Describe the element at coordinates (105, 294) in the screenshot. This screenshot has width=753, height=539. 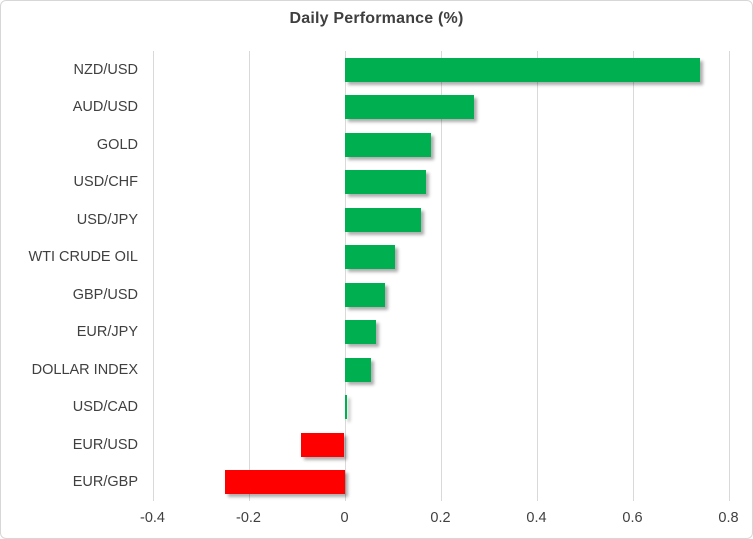
I see `category-label-gbp-usd: GBP/USD` at that location.